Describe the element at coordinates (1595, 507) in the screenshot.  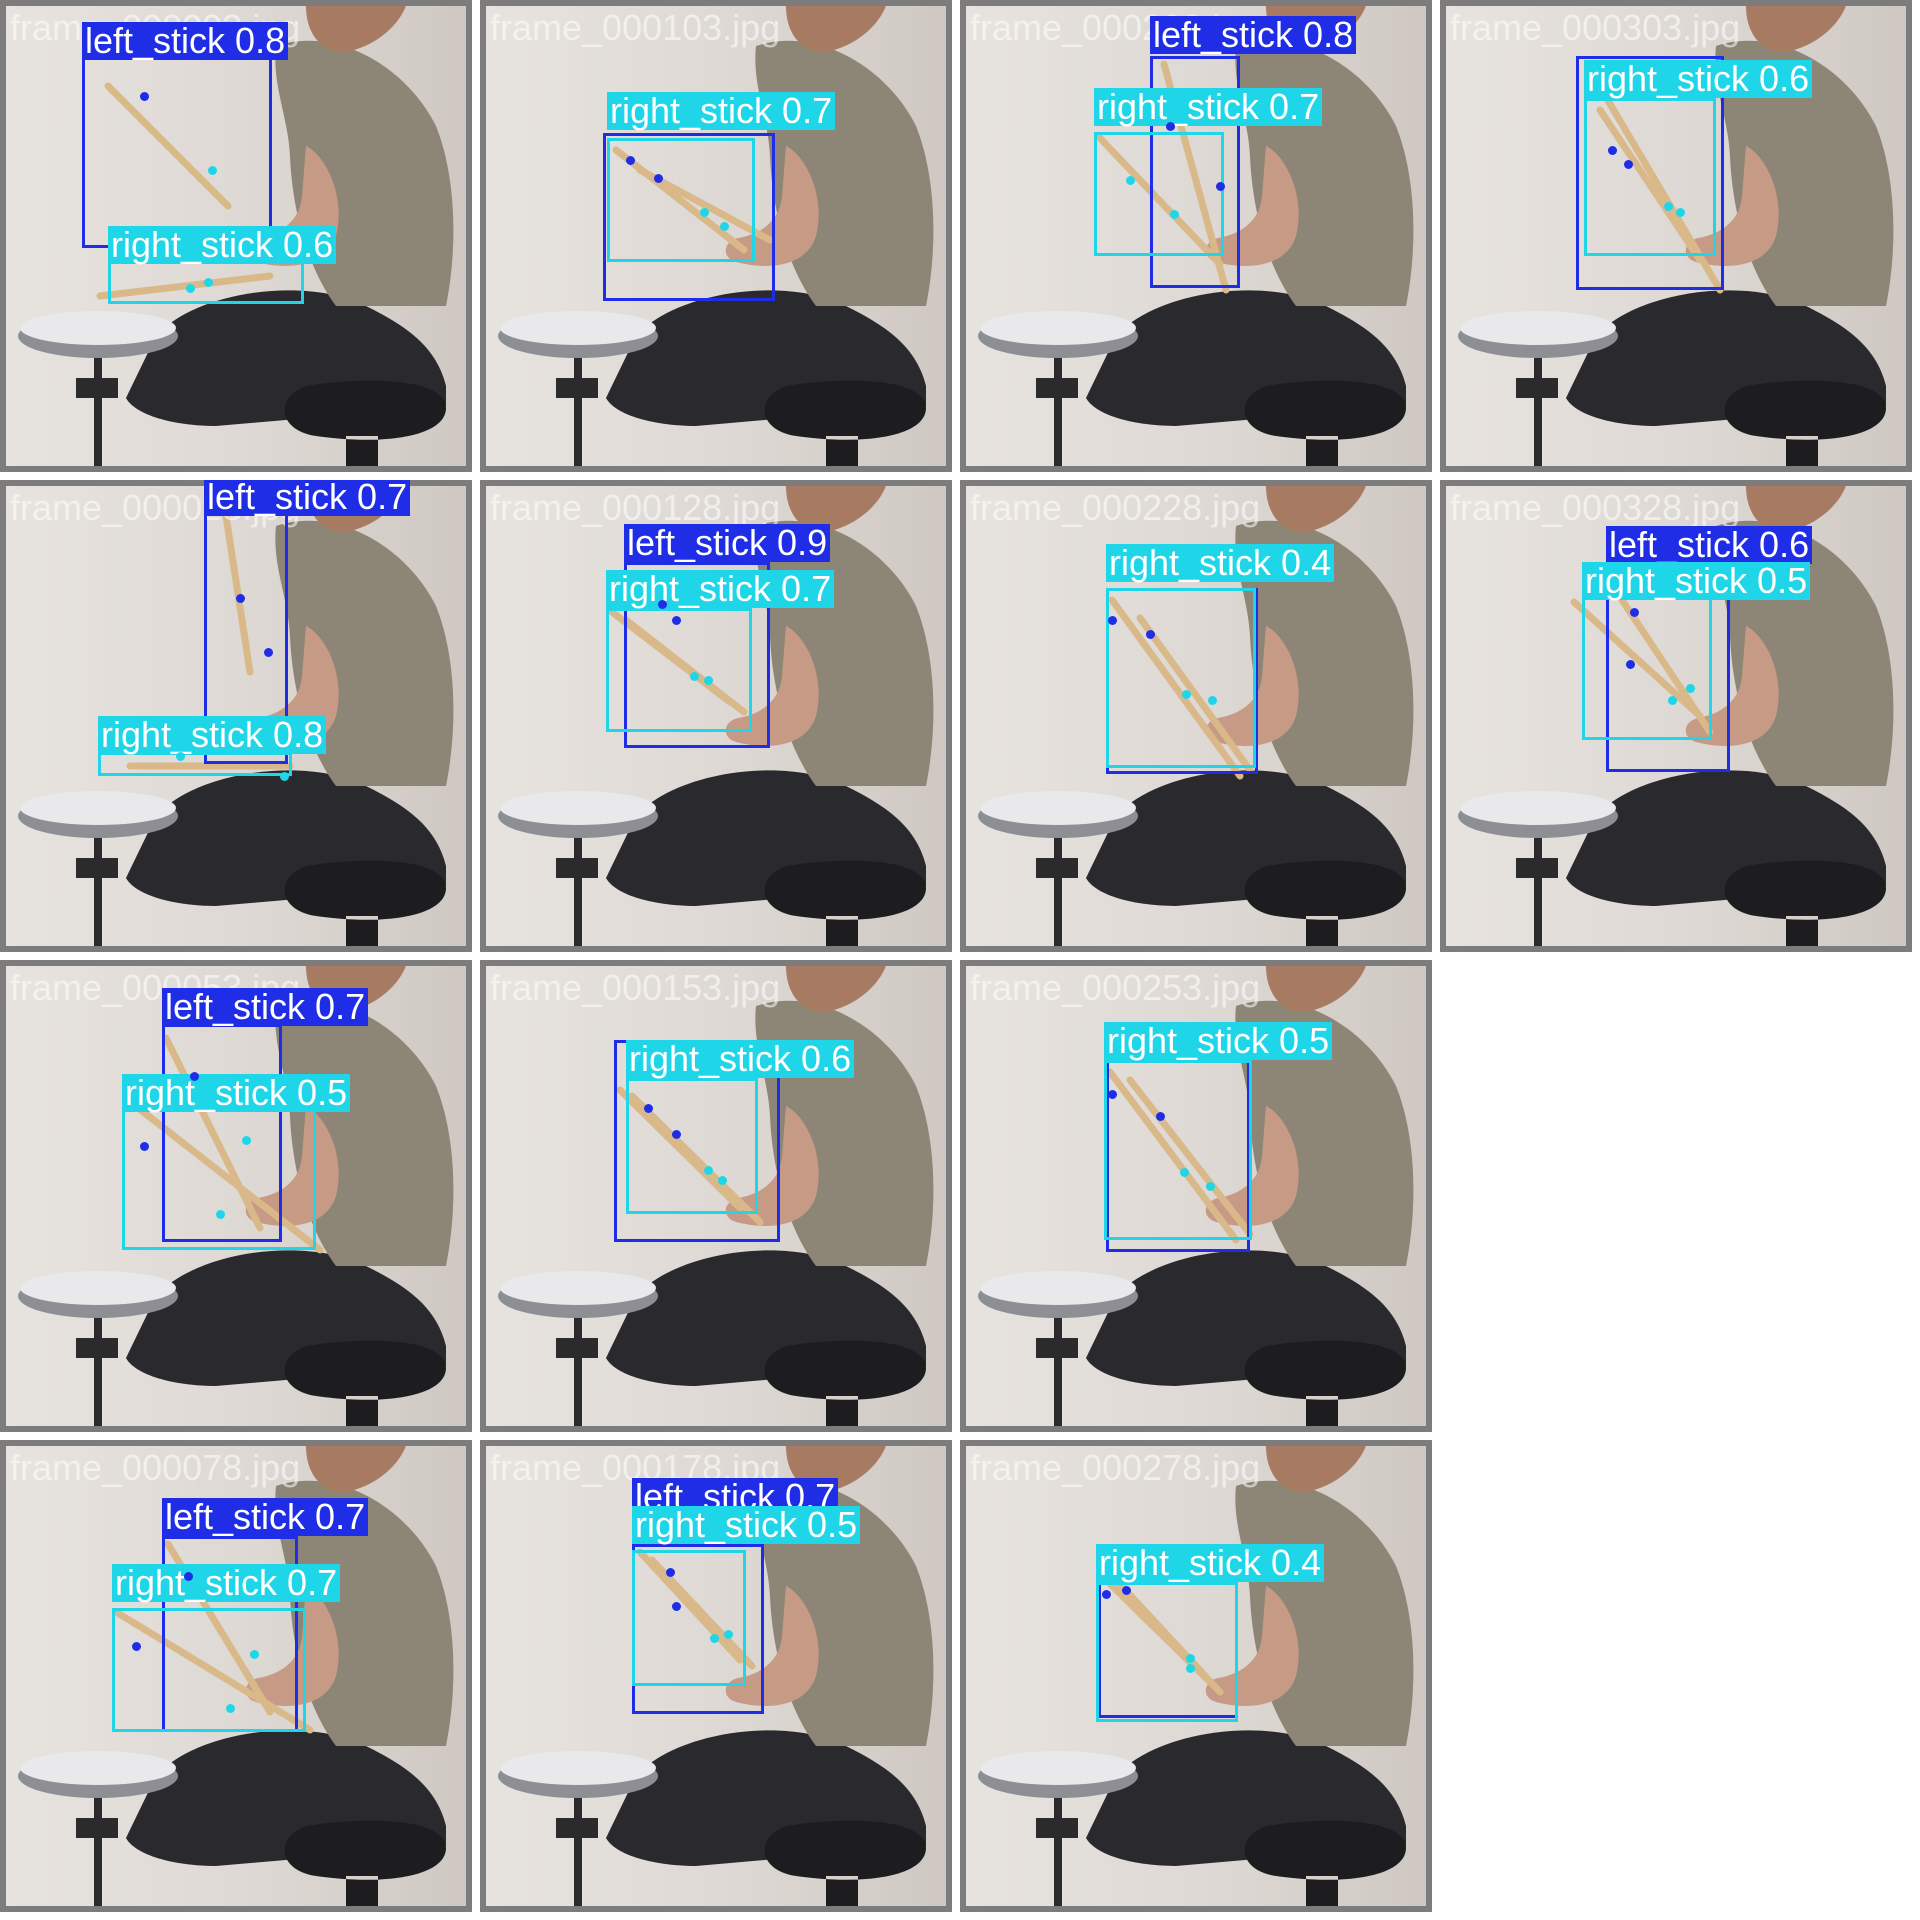
I see `frame-filename: frame_000328.jpg` at that location.